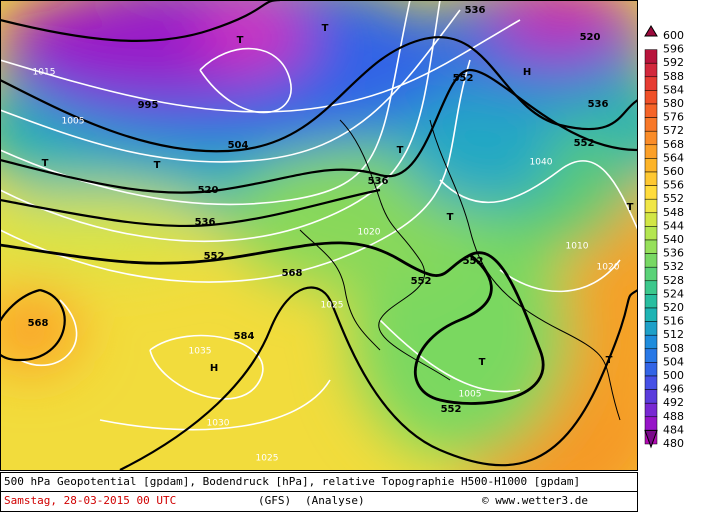  What do you see at coordinates (541, 163) in the screenshot?
I see `contour-label: 1040` at bounding box center [541, 163].